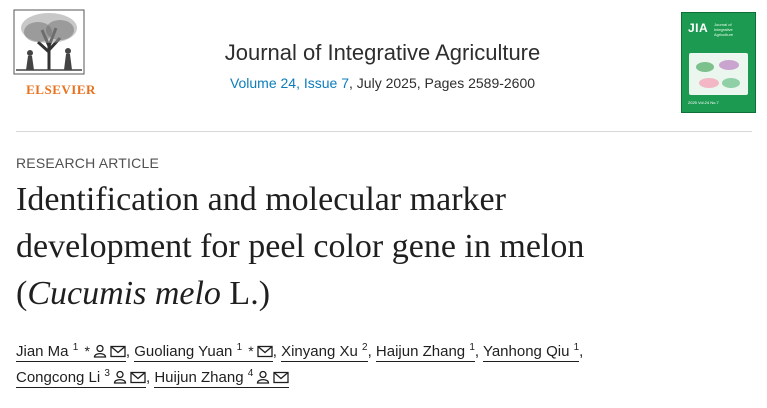  Describe the element at coordinates (382, 52) in the screenshot. I see `journal-title: Journal of Integrative Agriculture` at that location.